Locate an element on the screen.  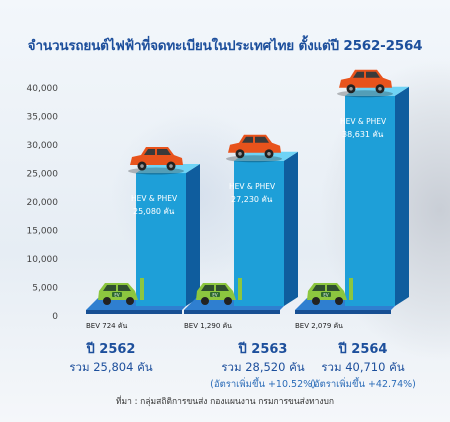
category-year: ปี 2564 is located at coordinates (363, 349).